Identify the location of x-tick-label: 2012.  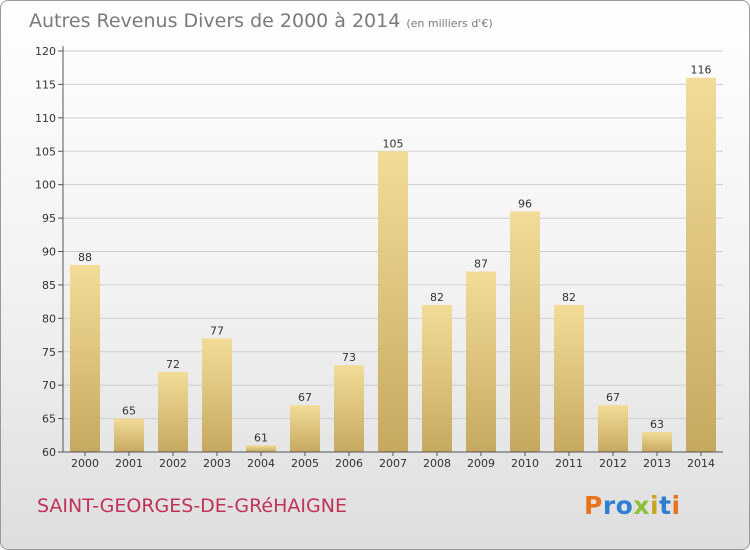
(613, 463).